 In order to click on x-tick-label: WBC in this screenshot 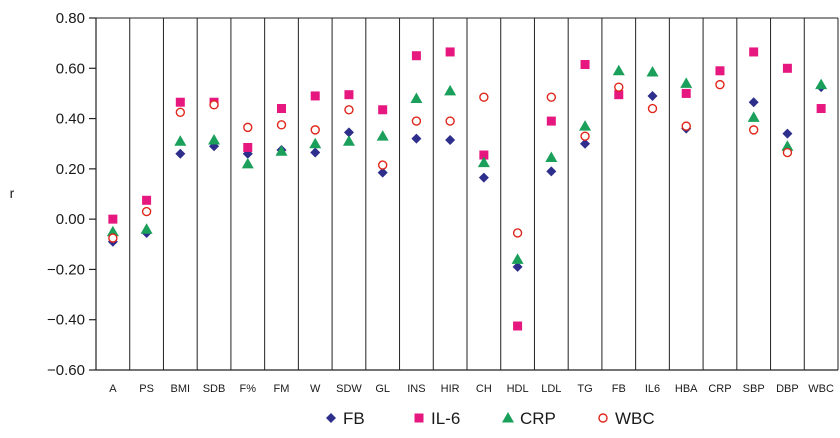, I will do `click(821, 389)`.